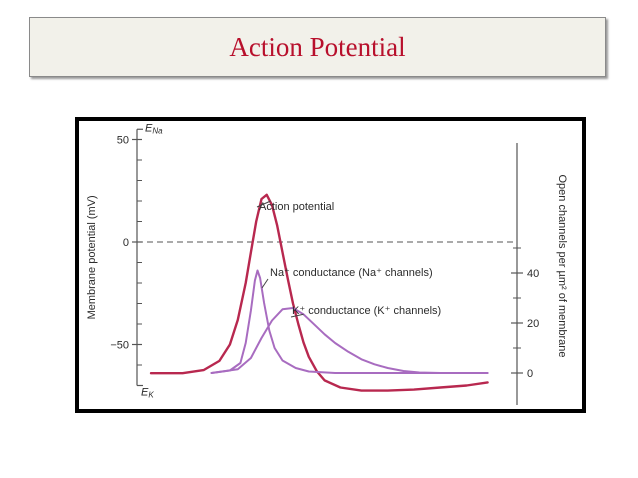 Image resolution: width=638 pixels, height=478 pixels. I want to click on annotation-k-conductance: K⁺ conductance (K⁺ channels), so click(366, 311).